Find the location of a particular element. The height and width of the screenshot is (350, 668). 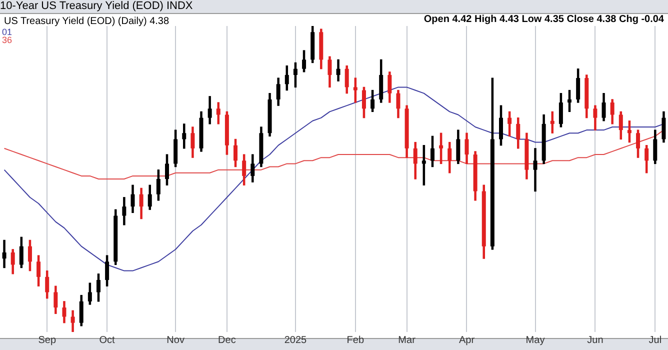

x-tick-label: 2025 is located at coordinates (296, 340).